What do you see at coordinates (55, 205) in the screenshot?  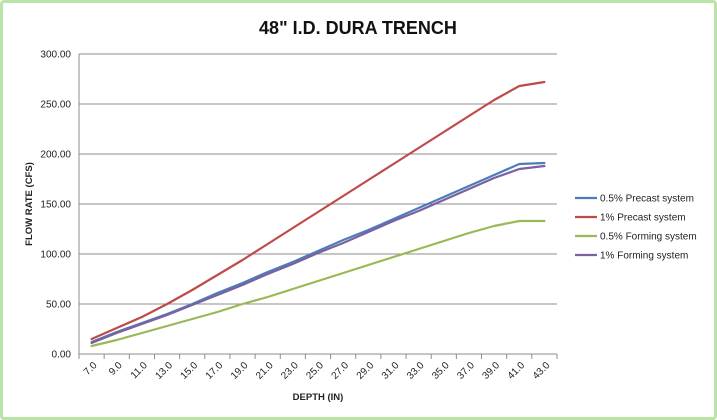 I see `y-tick-label: 150.00` at bounding box center [55, 205].